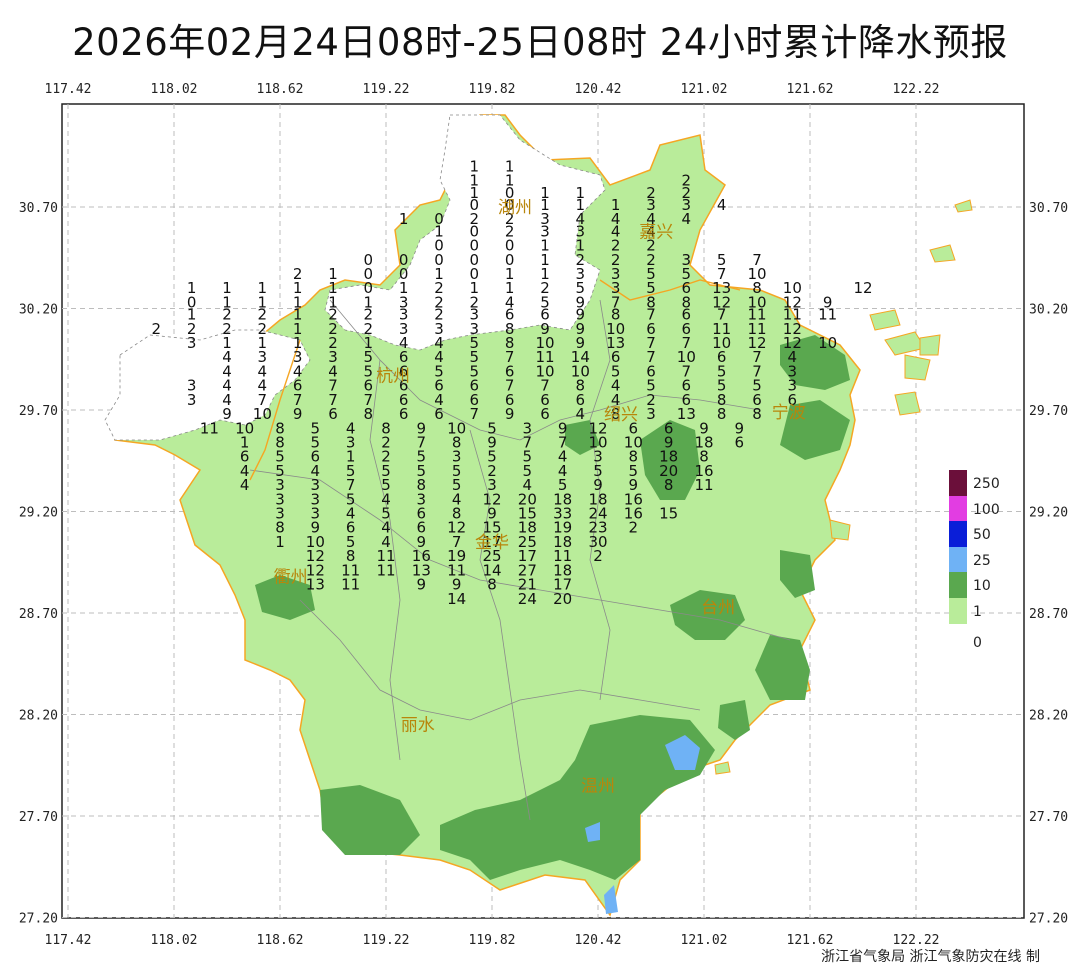 The image size is (1080, 971). Describe the element at coordinates (1048, 411) in the screenshot. I see `lat-tick-right: 29.70` at that location.